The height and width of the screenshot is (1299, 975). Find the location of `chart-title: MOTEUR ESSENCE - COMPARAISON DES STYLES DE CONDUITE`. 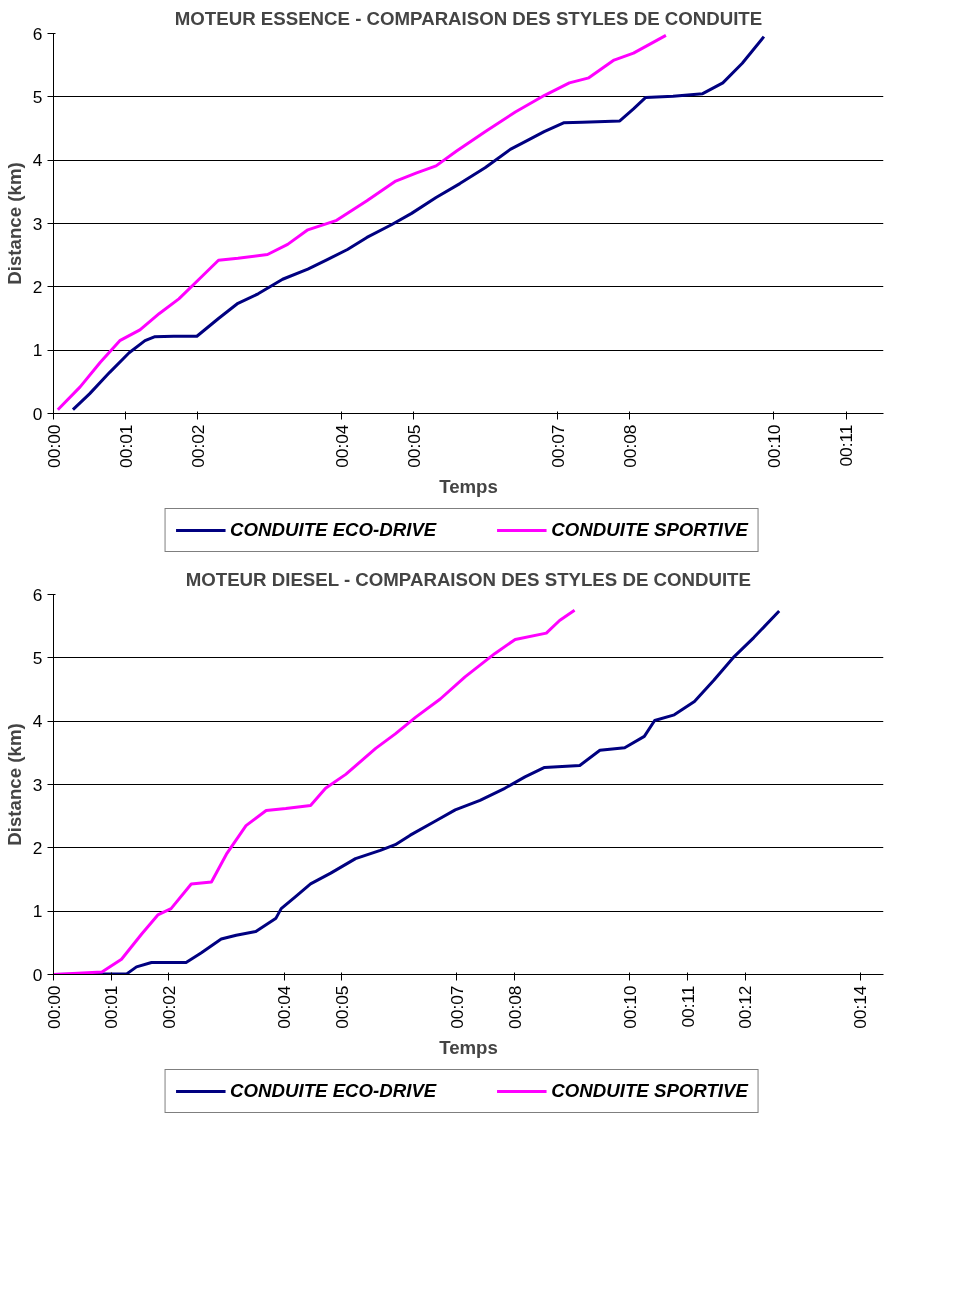

chart-title: MOTEUR ESSENCE - COMPARAISON DES STYLES DE CONDUITE is located at coordinates (468, 18).